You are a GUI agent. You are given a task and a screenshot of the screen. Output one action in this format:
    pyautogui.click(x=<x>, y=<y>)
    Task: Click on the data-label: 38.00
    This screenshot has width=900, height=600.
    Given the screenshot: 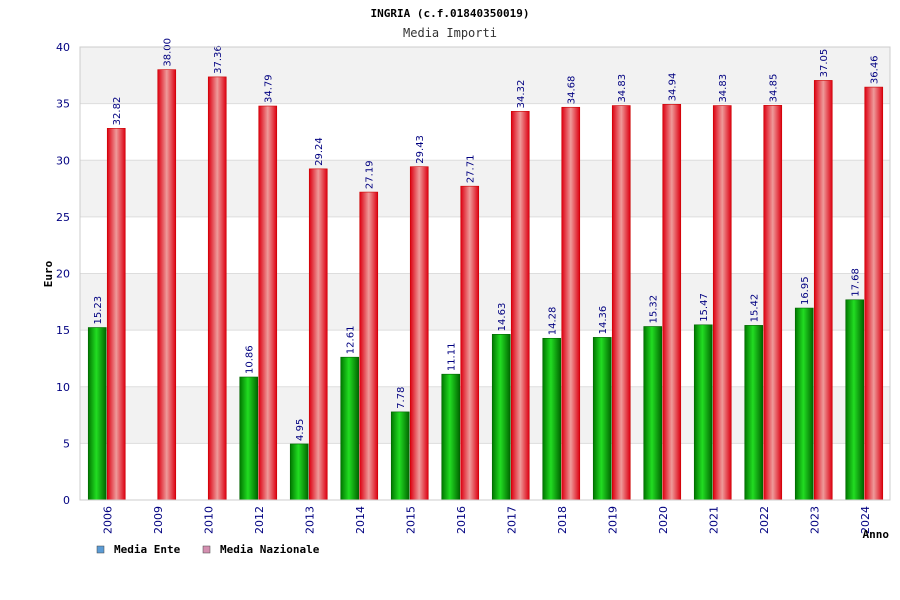 What is the action you would take?
    pyautogui.click(x=168, y=52)
    